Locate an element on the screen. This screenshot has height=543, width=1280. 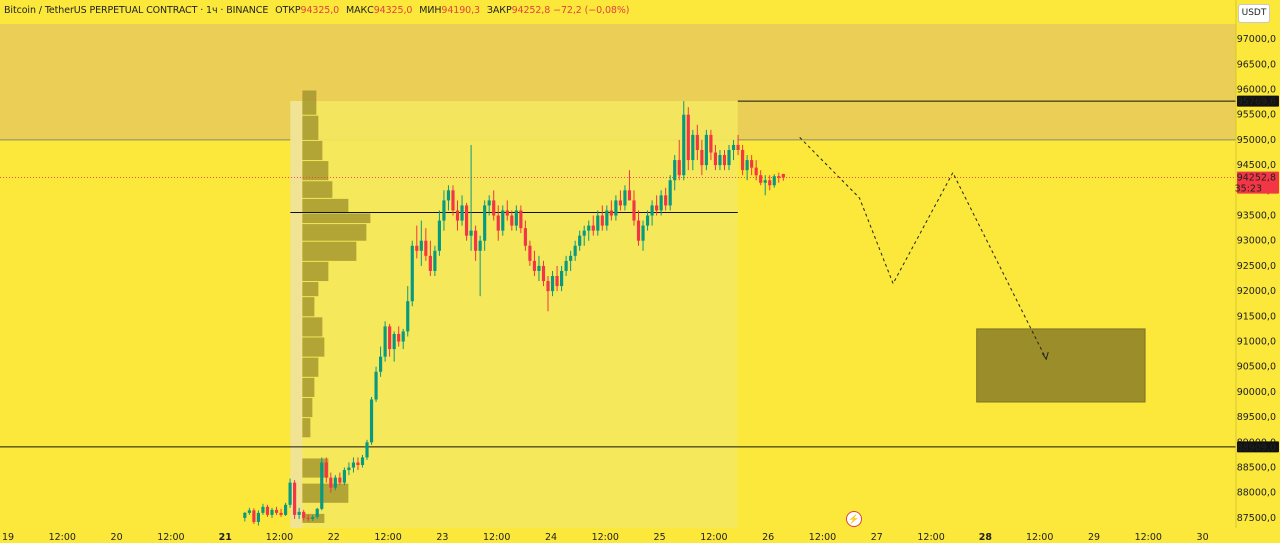
projection-arrowhead is located at coordinates (1045, 356).